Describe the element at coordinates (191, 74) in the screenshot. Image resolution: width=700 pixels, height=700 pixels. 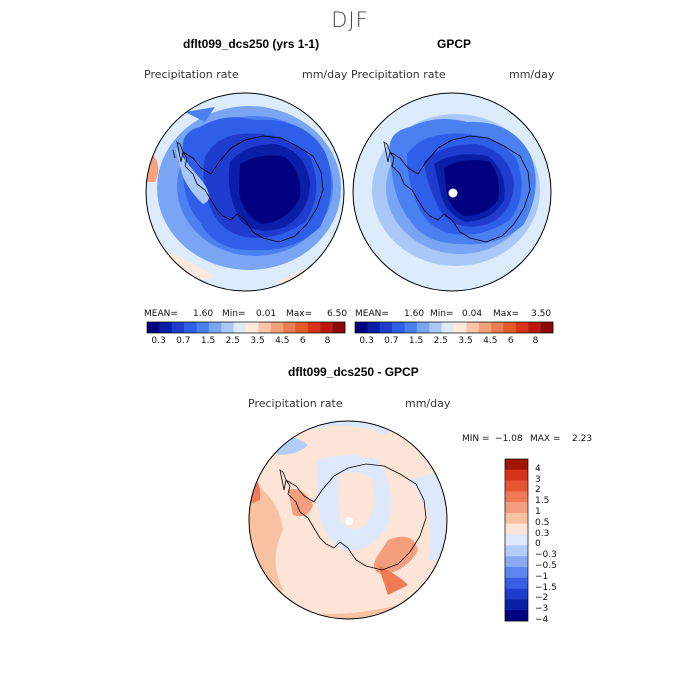
I see `model-field-label: Precipitation rate` at that location.